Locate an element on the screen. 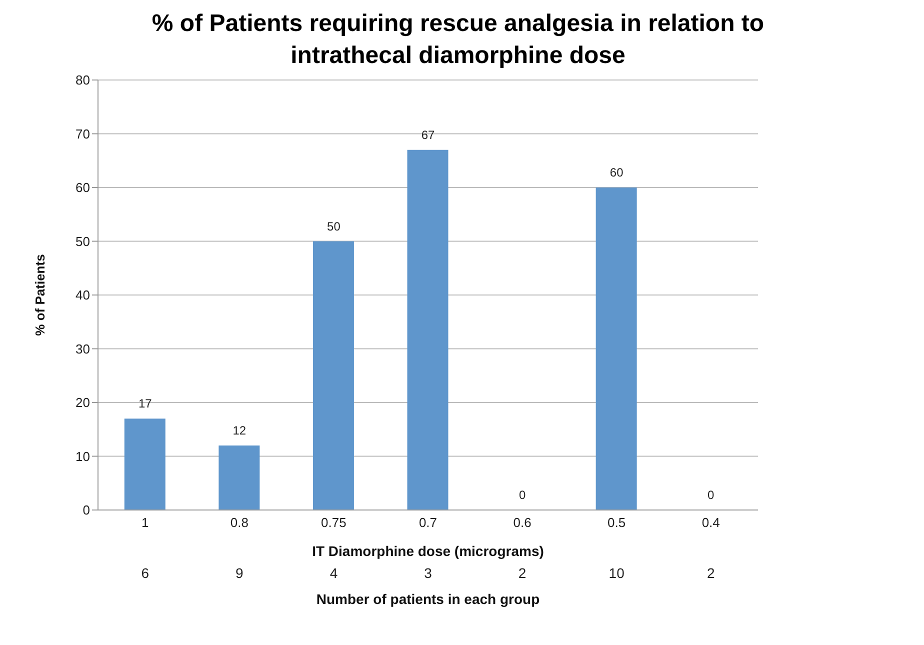 The width and height of the screenshot is (924, 645). text: 4 is located at coordinates (334, 572).